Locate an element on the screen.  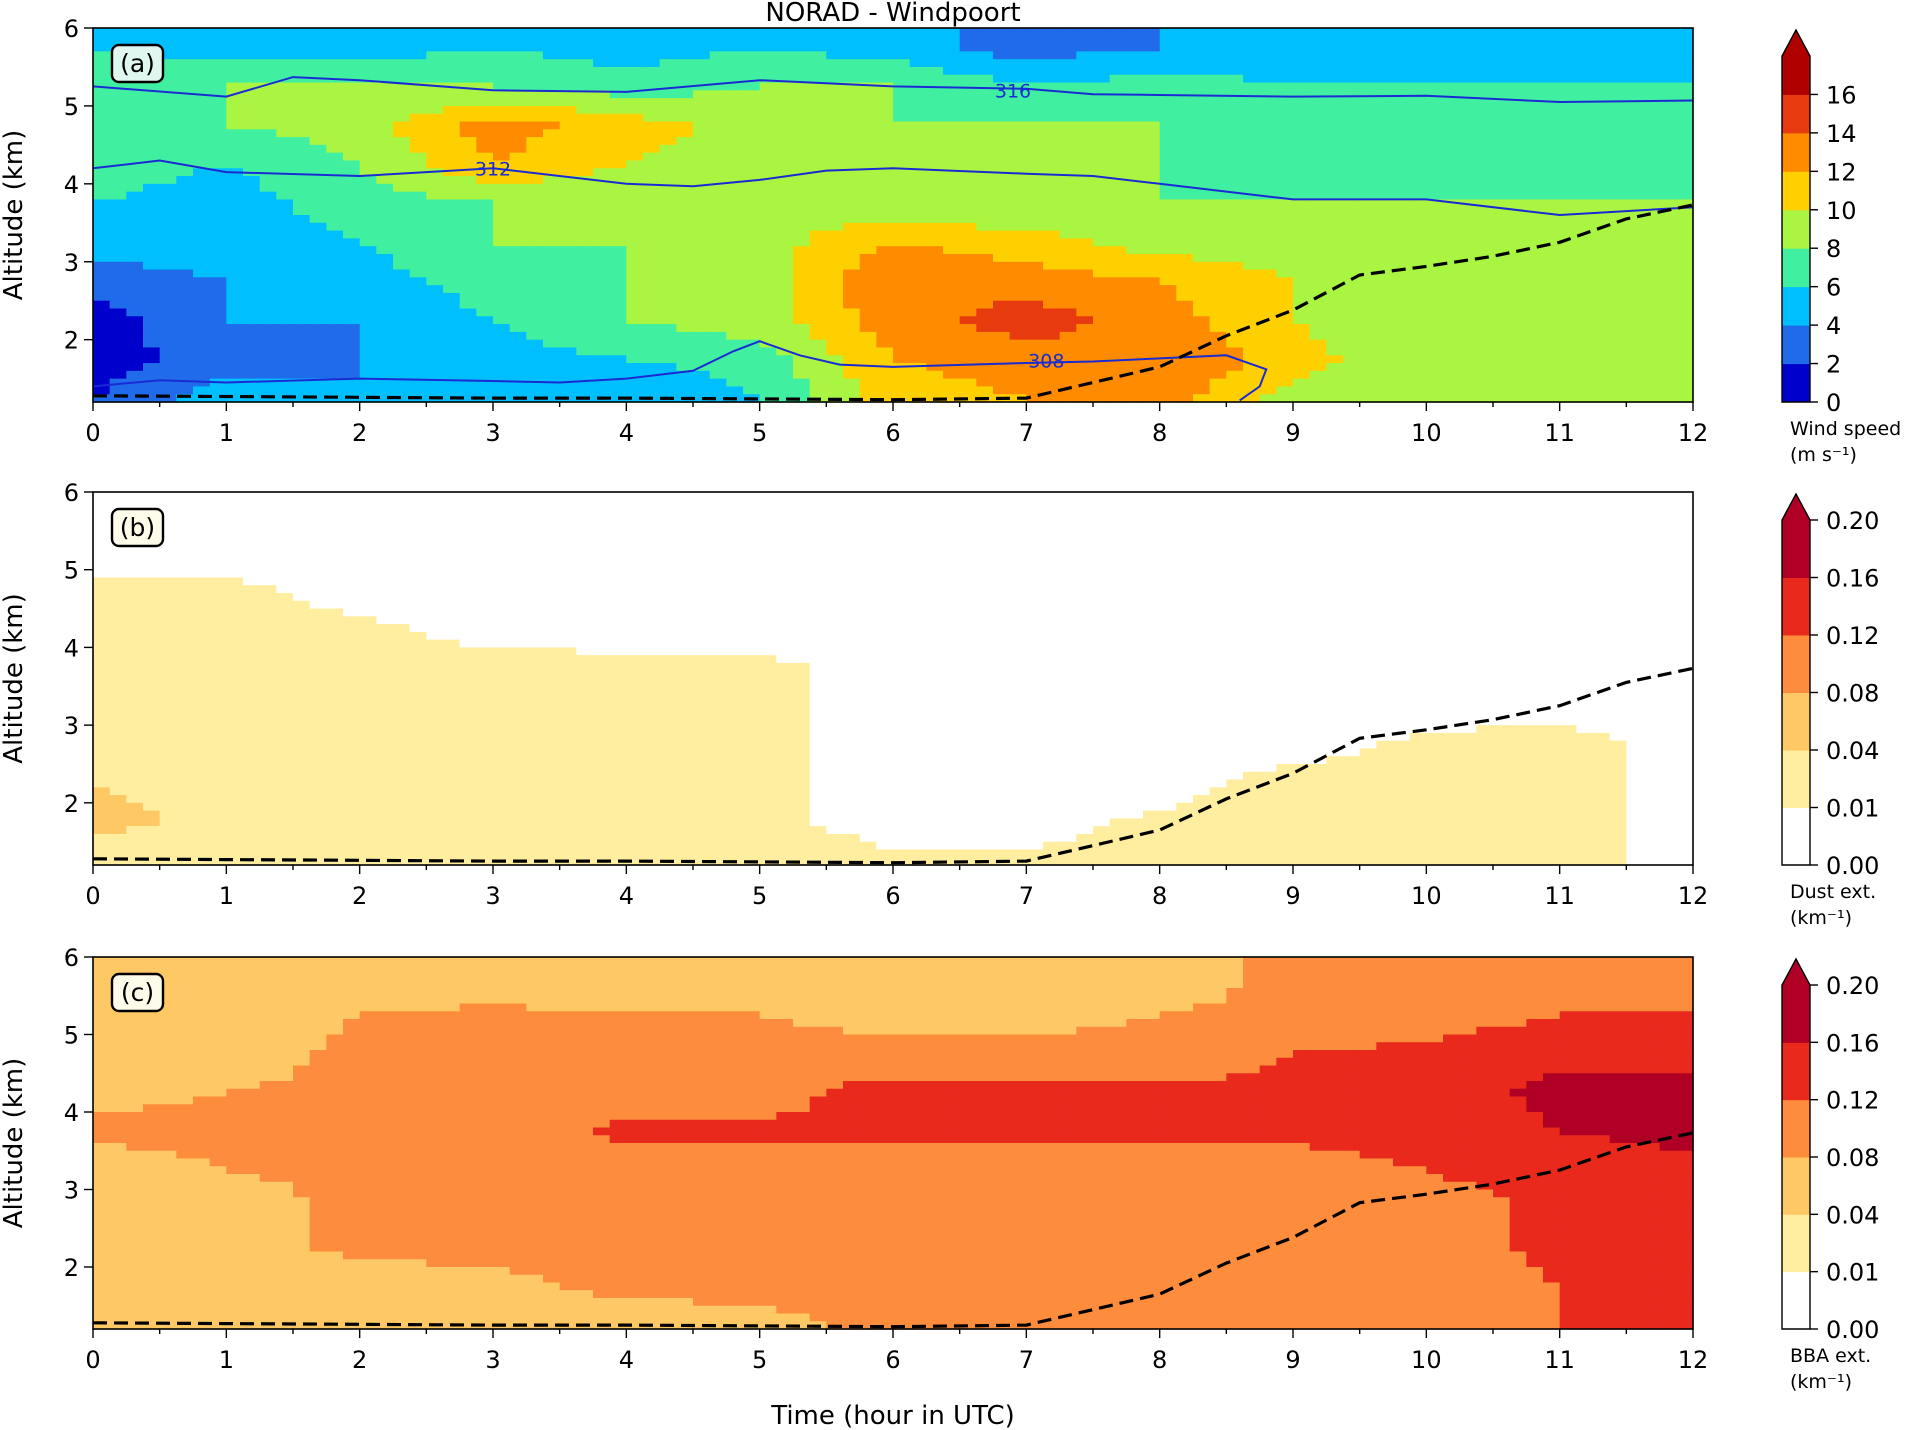
x-tick-label: 11 is located at coordinates (1559, 433).